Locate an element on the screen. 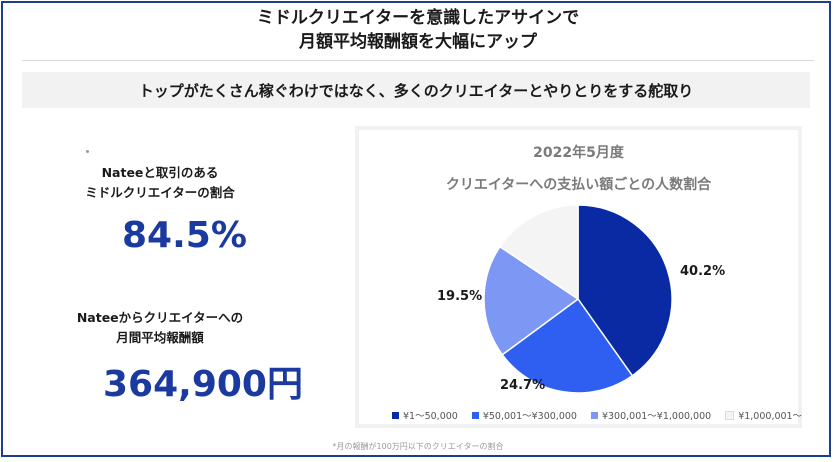 The image size is (836, 462). legend-item-2: ¥300,001～¥1,000,000 is located at coordinates (651, 415).